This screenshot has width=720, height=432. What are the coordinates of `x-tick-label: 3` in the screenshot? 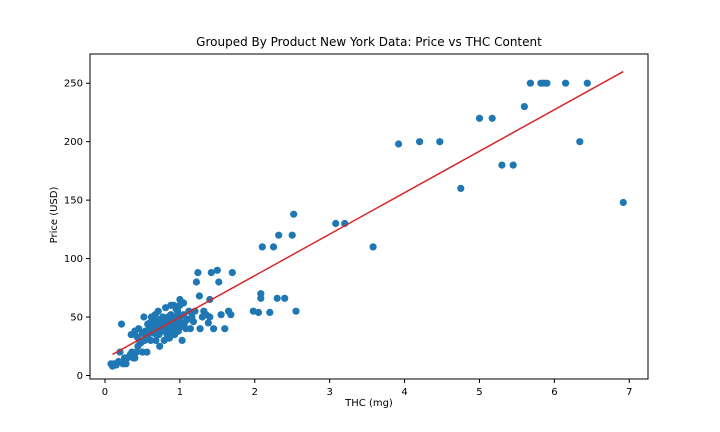 It's located at (329, 392).